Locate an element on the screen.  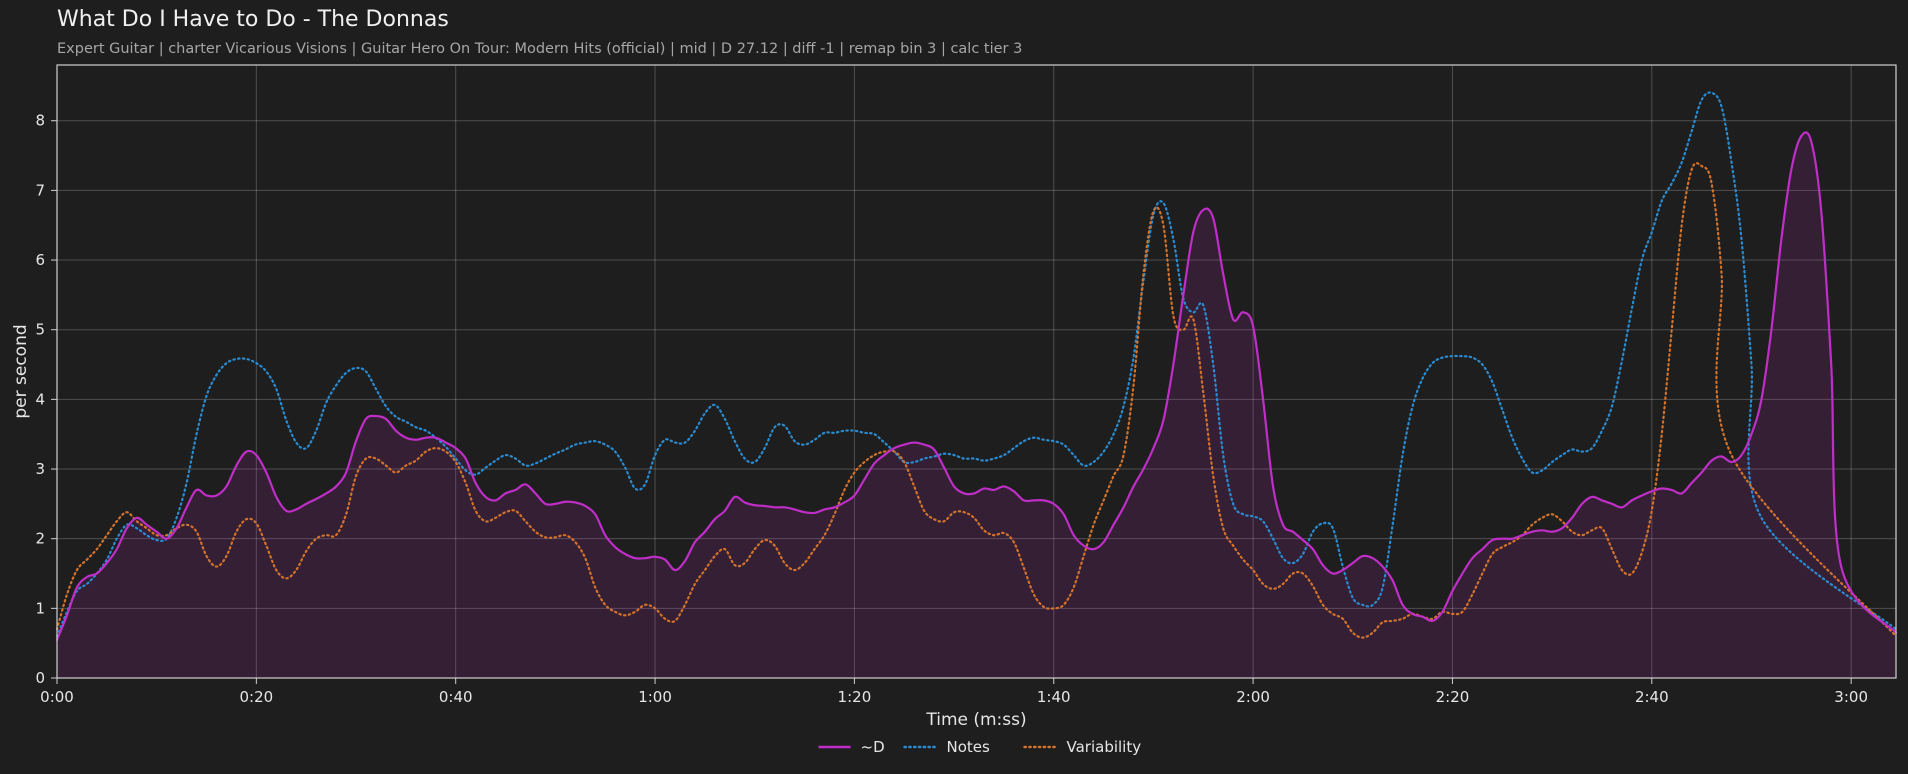
y-tick-label: 8 is located at coordinates (40, 121).